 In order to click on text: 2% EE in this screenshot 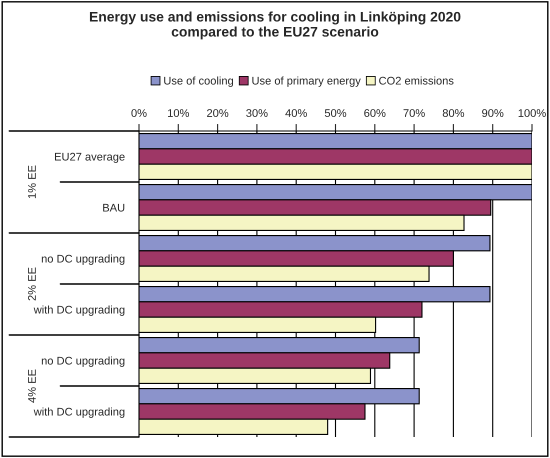, I will do `click(32, 283)`.